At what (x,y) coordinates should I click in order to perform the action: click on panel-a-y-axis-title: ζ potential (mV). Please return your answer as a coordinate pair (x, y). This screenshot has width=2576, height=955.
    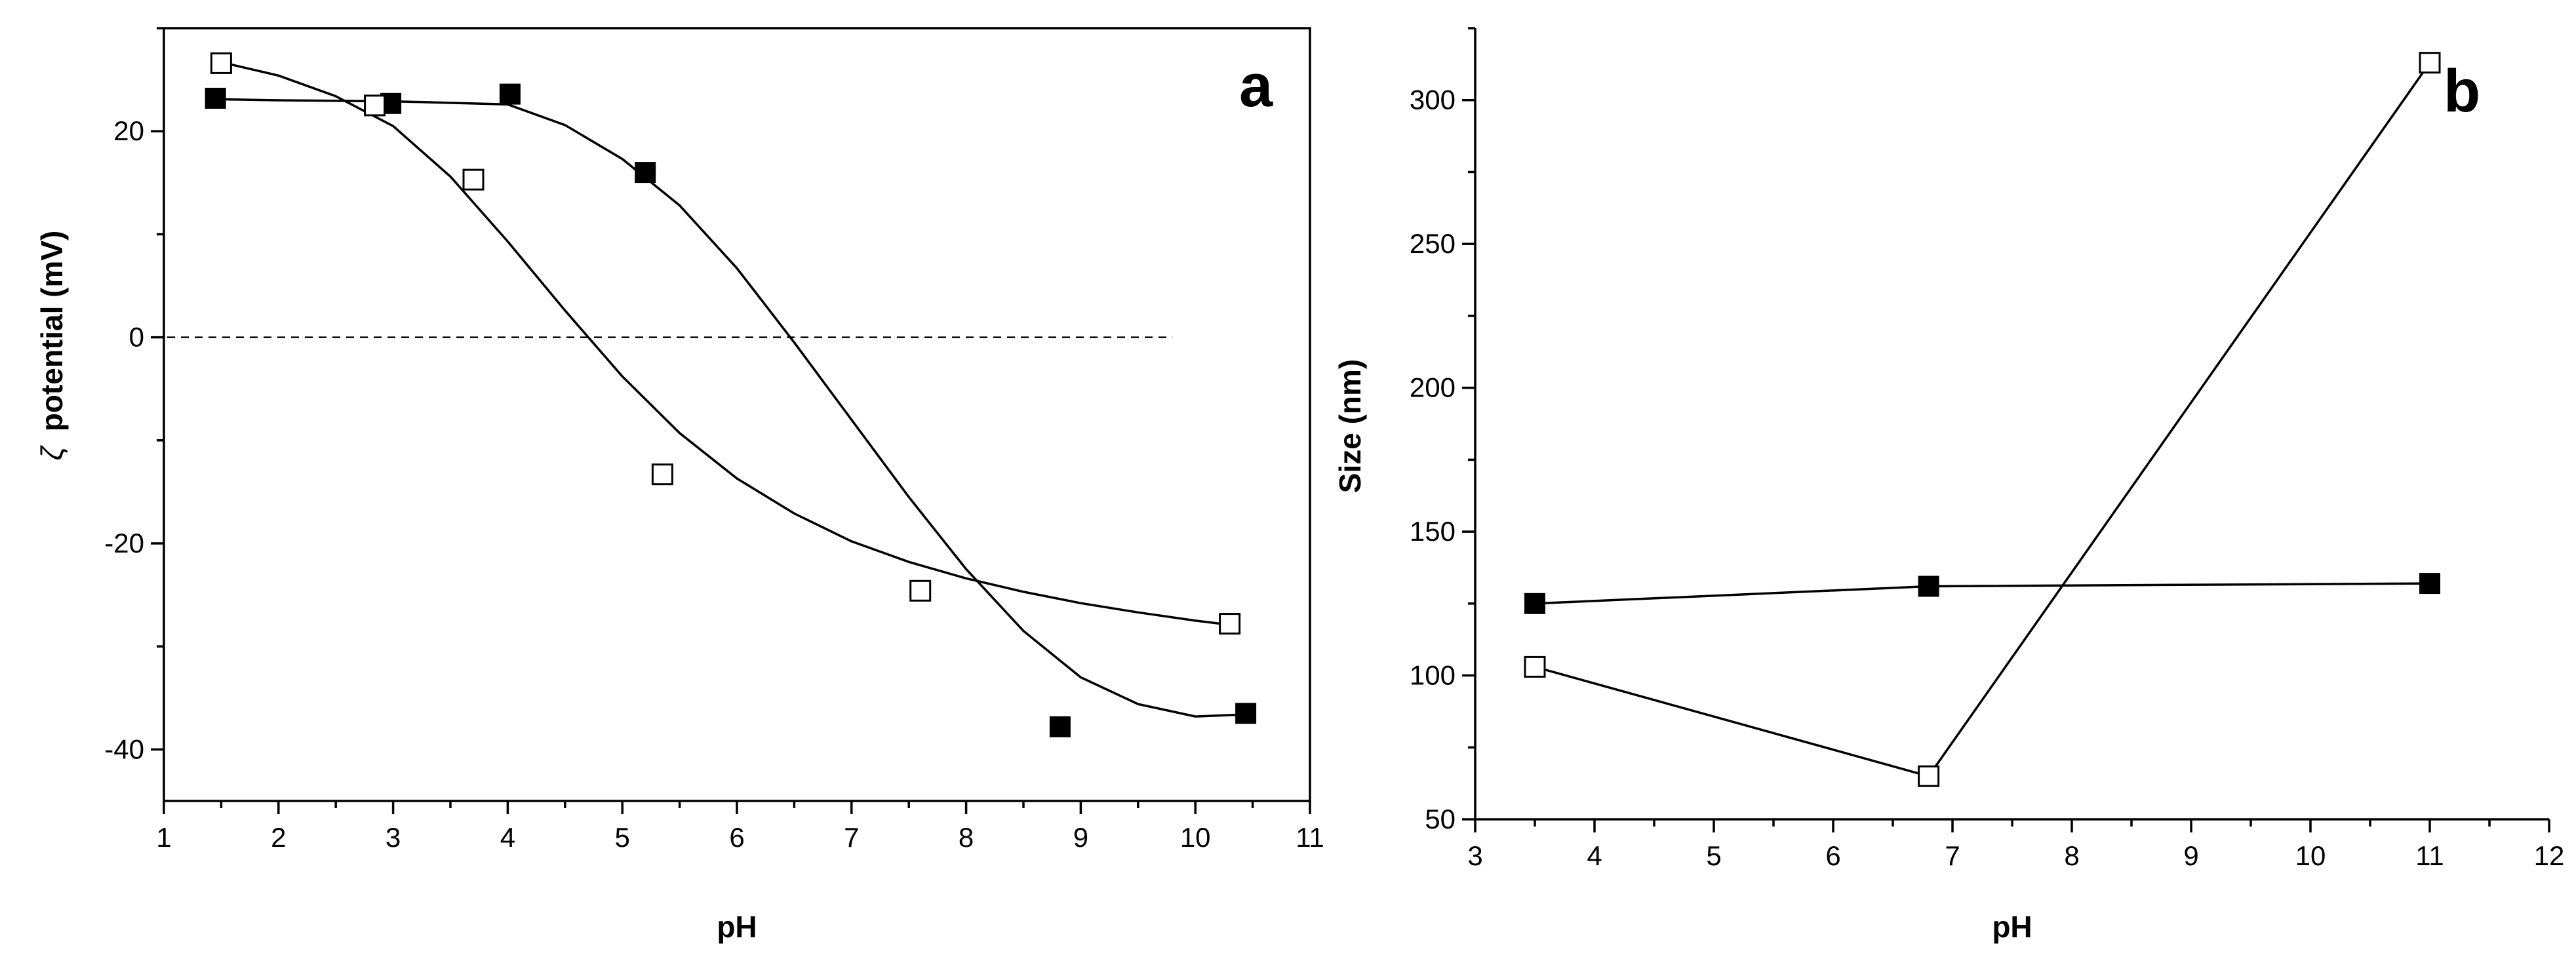
    Looking at the image, I should click on (52, 346).